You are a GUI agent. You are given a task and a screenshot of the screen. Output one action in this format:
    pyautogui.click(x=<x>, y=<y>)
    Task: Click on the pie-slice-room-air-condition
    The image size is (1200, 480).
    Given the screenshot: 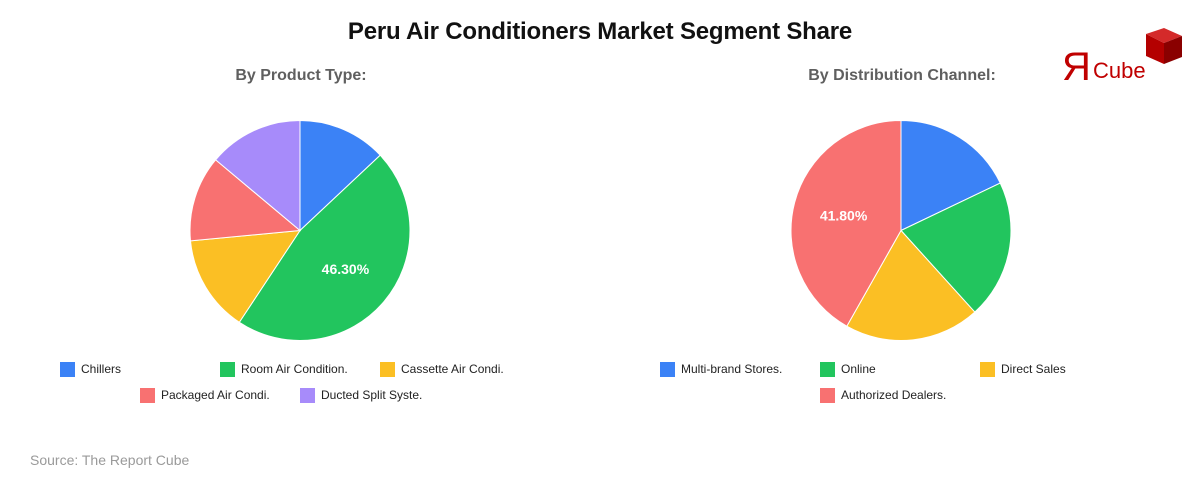 What is the action you would take?
    pyautogui.click(x=324, y=247)
    